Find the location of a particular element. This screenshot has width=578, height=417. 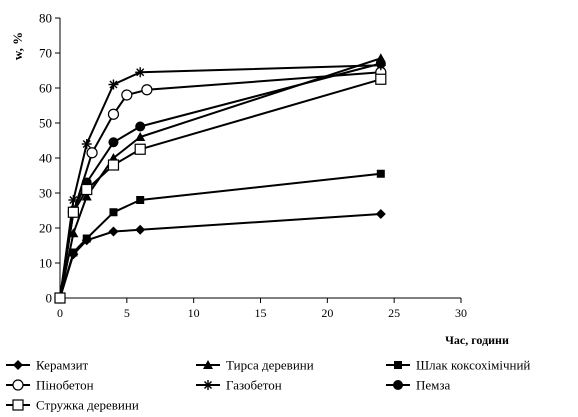

x-tick-label: 15 is located at coordinates (261, 313).